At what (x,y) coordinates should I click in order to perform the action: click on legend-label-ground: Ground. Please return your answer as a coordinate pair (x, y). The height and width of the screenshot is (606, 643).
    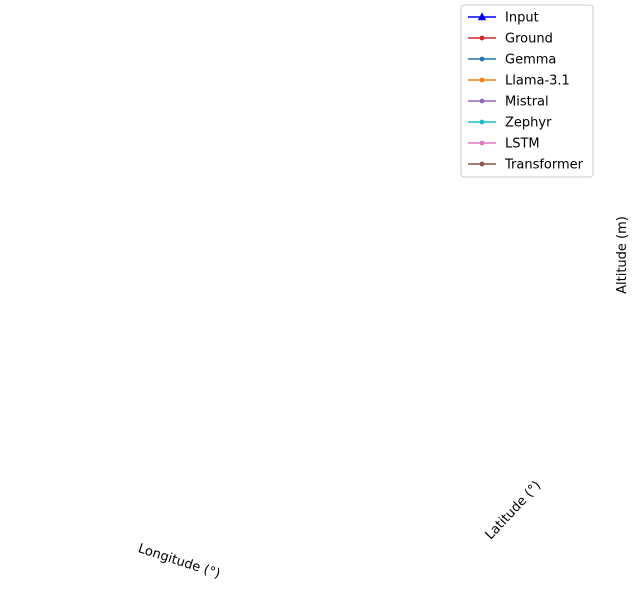
    Looking at the image, I should click on (529, 39).